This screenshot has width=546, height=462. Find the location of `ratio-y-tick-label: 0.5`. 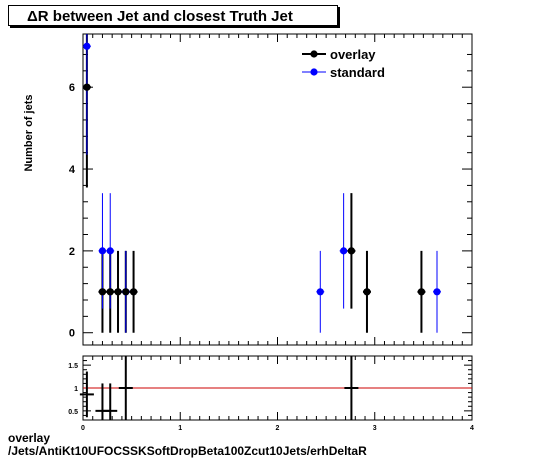

ratio-y-tick-label: 0.5 is located at coordinates (73, 412).